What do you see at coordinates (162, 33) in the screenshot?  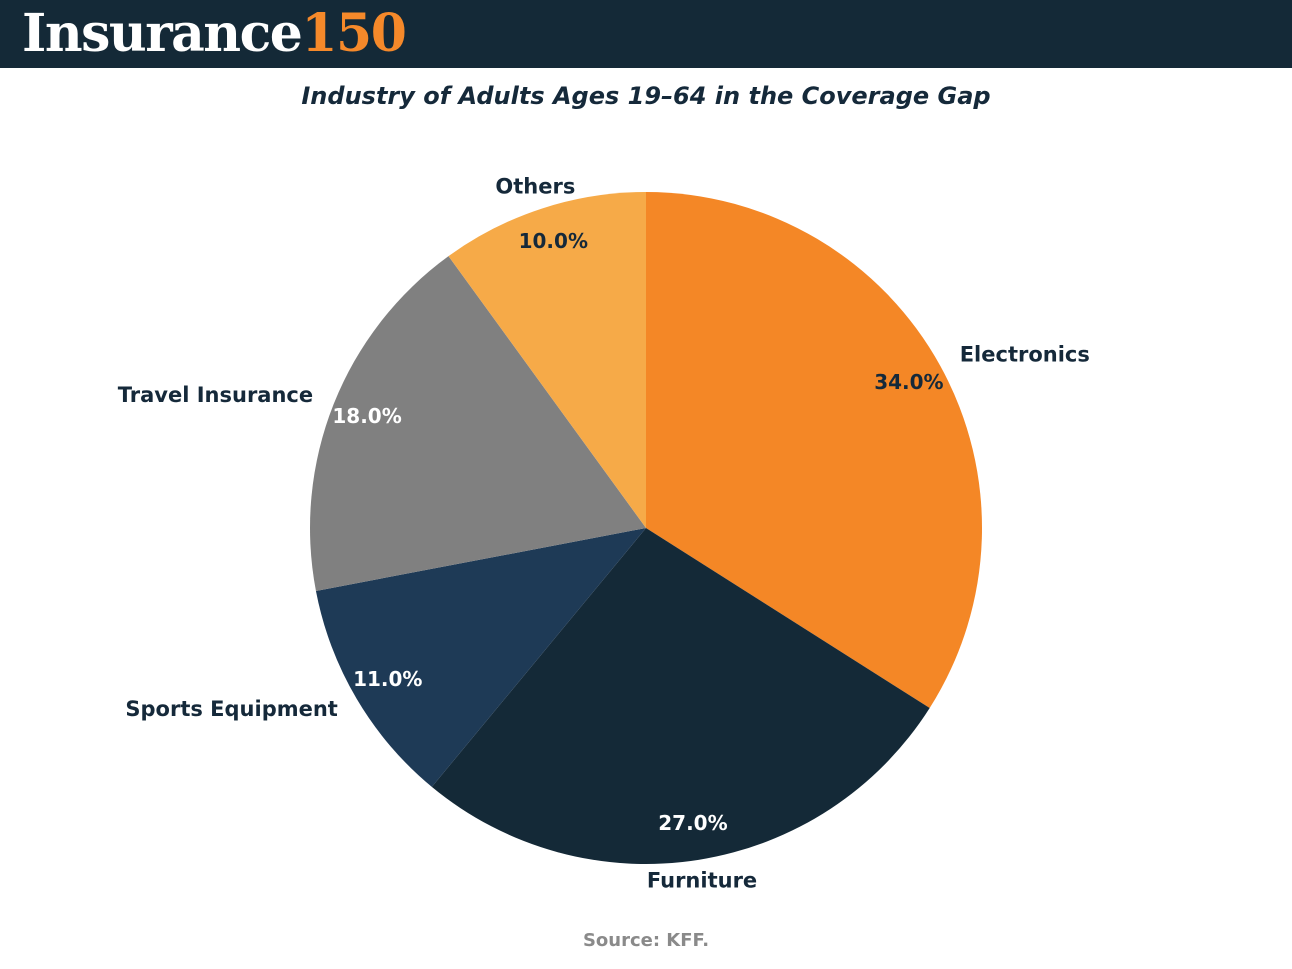 I see `logo-word: Insurance` at bounding box center [162, 33].